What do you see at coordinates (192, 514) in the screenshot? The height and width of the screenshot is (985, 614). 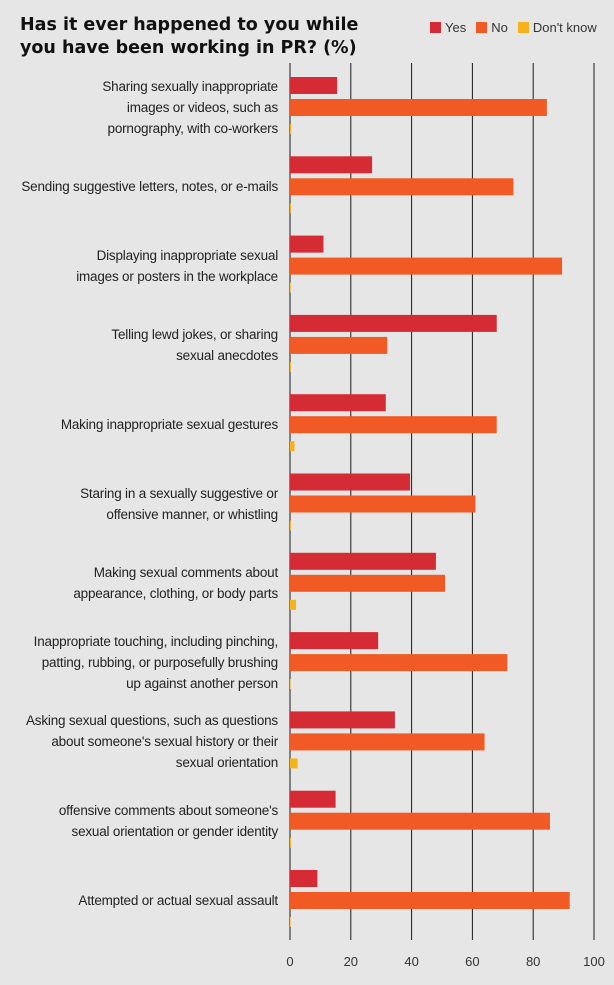 I see `category-label-line: offensive manner, or whistling` at bounding box center [192, 514].